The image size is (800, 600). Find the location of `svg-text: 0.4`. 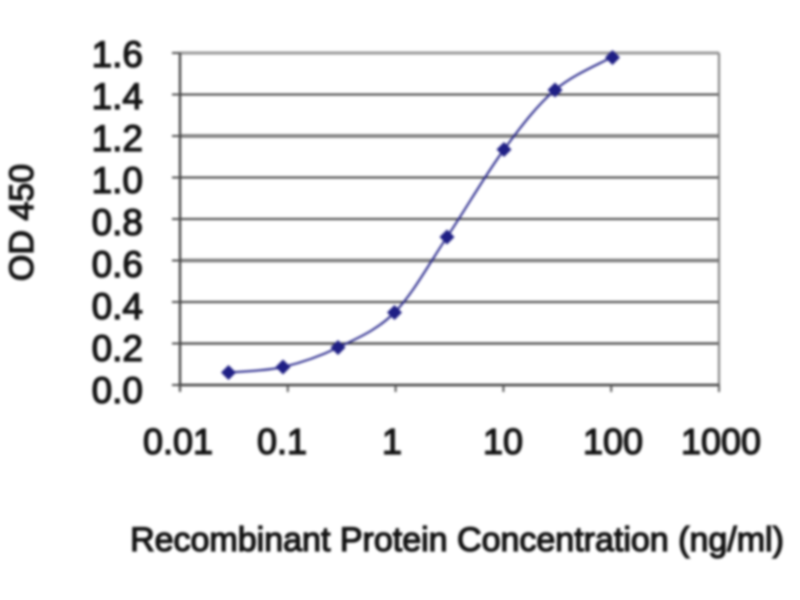

svg-text: 0.4 is located at coordinates (117, 306).